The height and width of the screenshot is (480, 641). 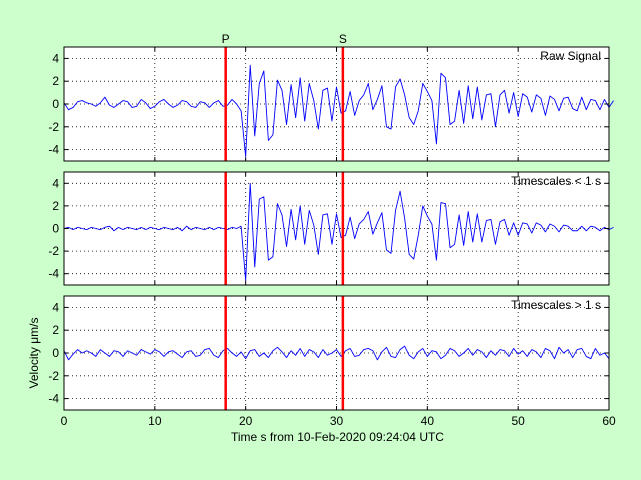 What do you see at coordinates (609, 421) in the screenshot?
I see `x-tick-label: 60` at bounding box center [609, 421].